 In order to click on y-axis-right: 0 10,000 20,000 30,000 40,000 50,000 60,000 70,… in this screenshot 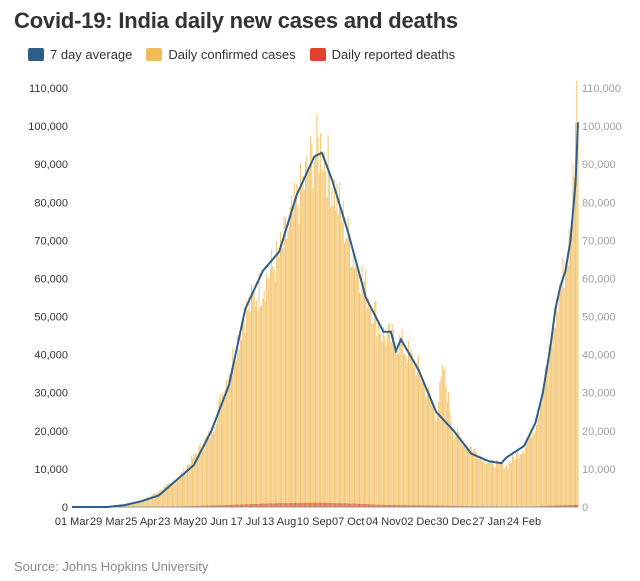, I will do `click(602, 298)`.